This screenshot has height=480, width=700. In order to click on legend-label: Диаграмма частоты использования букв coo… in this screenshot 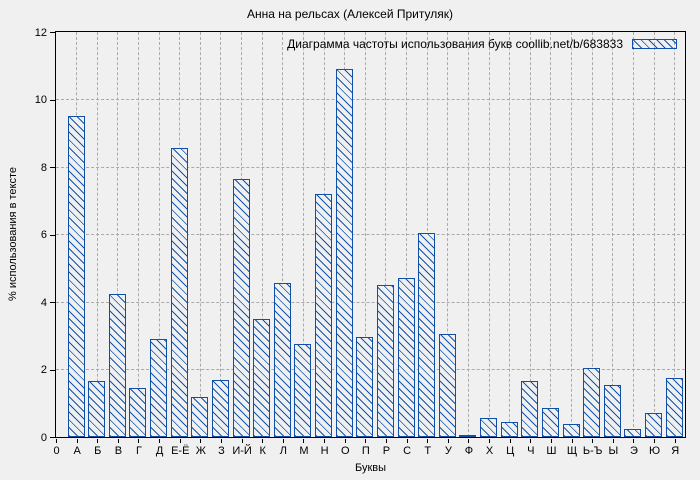, I will do `click(455, 44)`.